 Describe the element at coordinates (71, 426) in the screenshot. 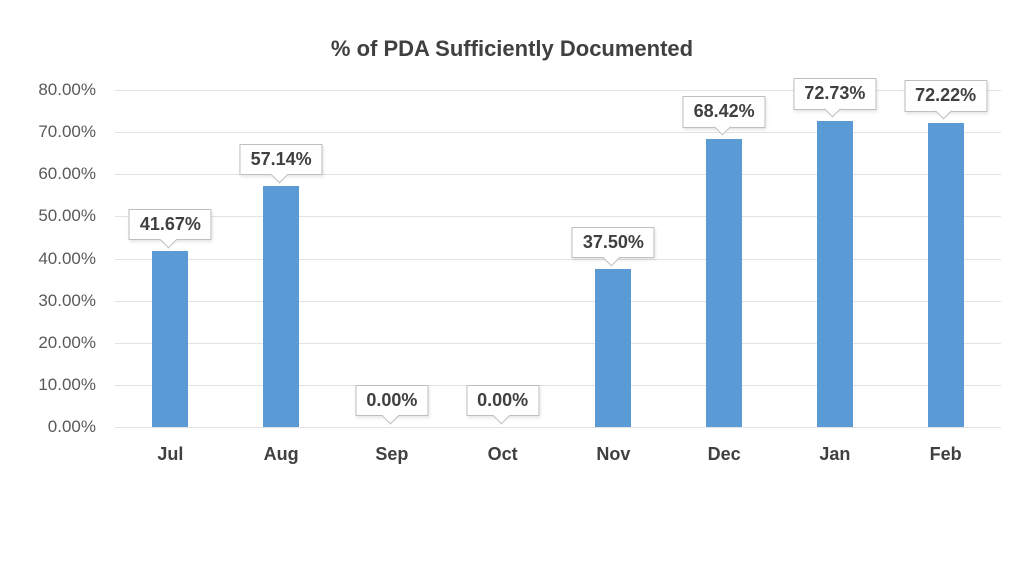

I see `y-axis-tick: 0.00%` at that location.